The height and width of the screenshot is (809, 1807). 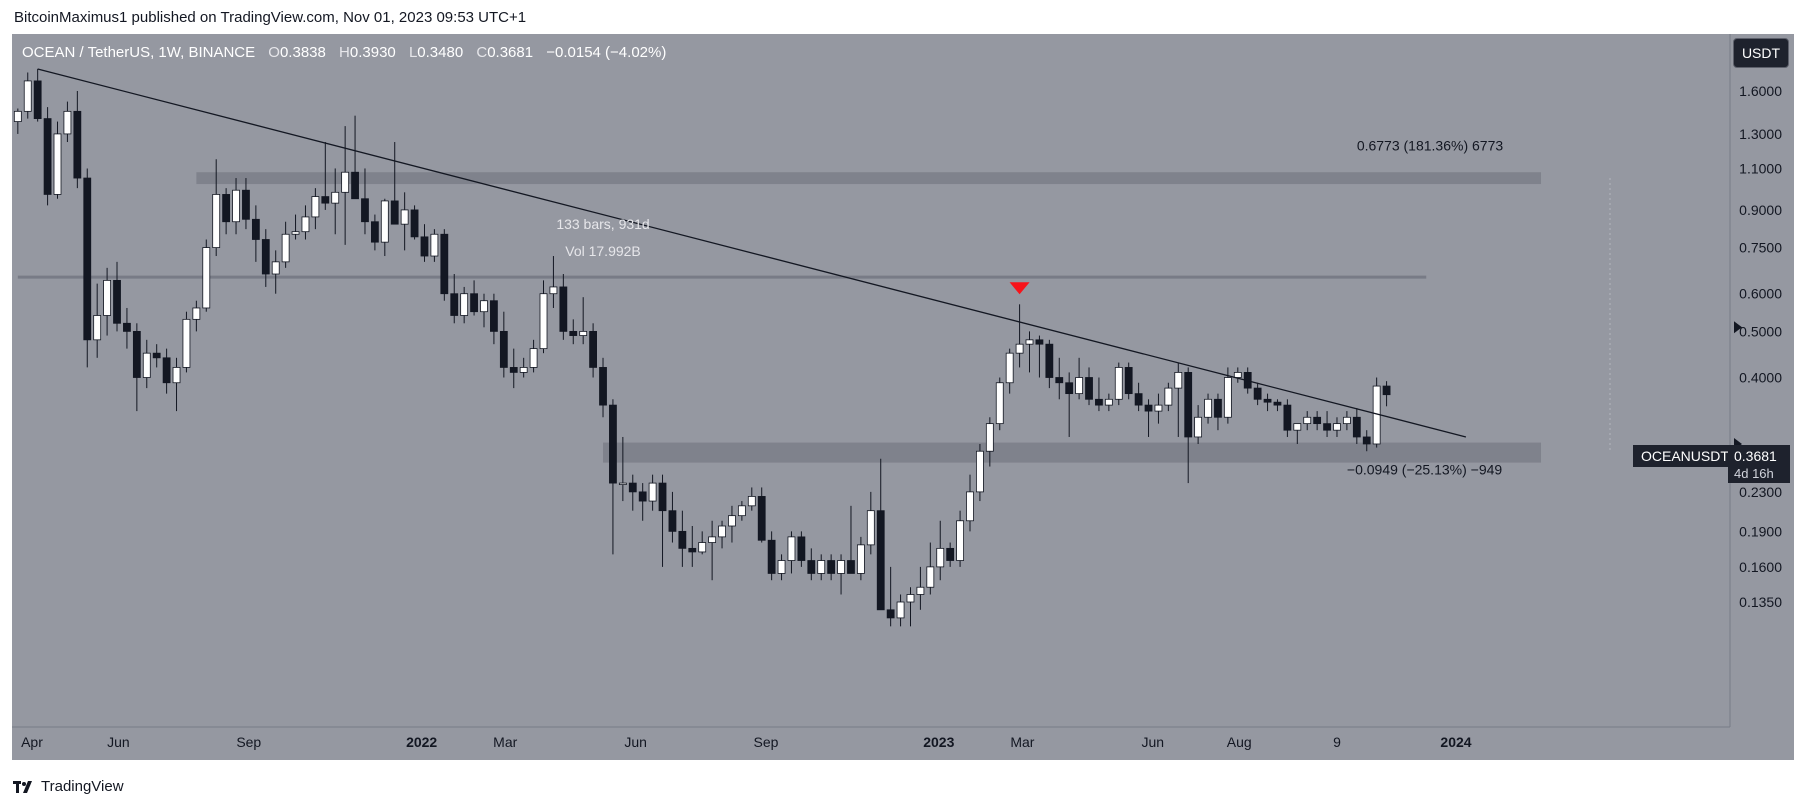 I want to click on tradingview-logo: TradingView, so click(x=68, y=786).